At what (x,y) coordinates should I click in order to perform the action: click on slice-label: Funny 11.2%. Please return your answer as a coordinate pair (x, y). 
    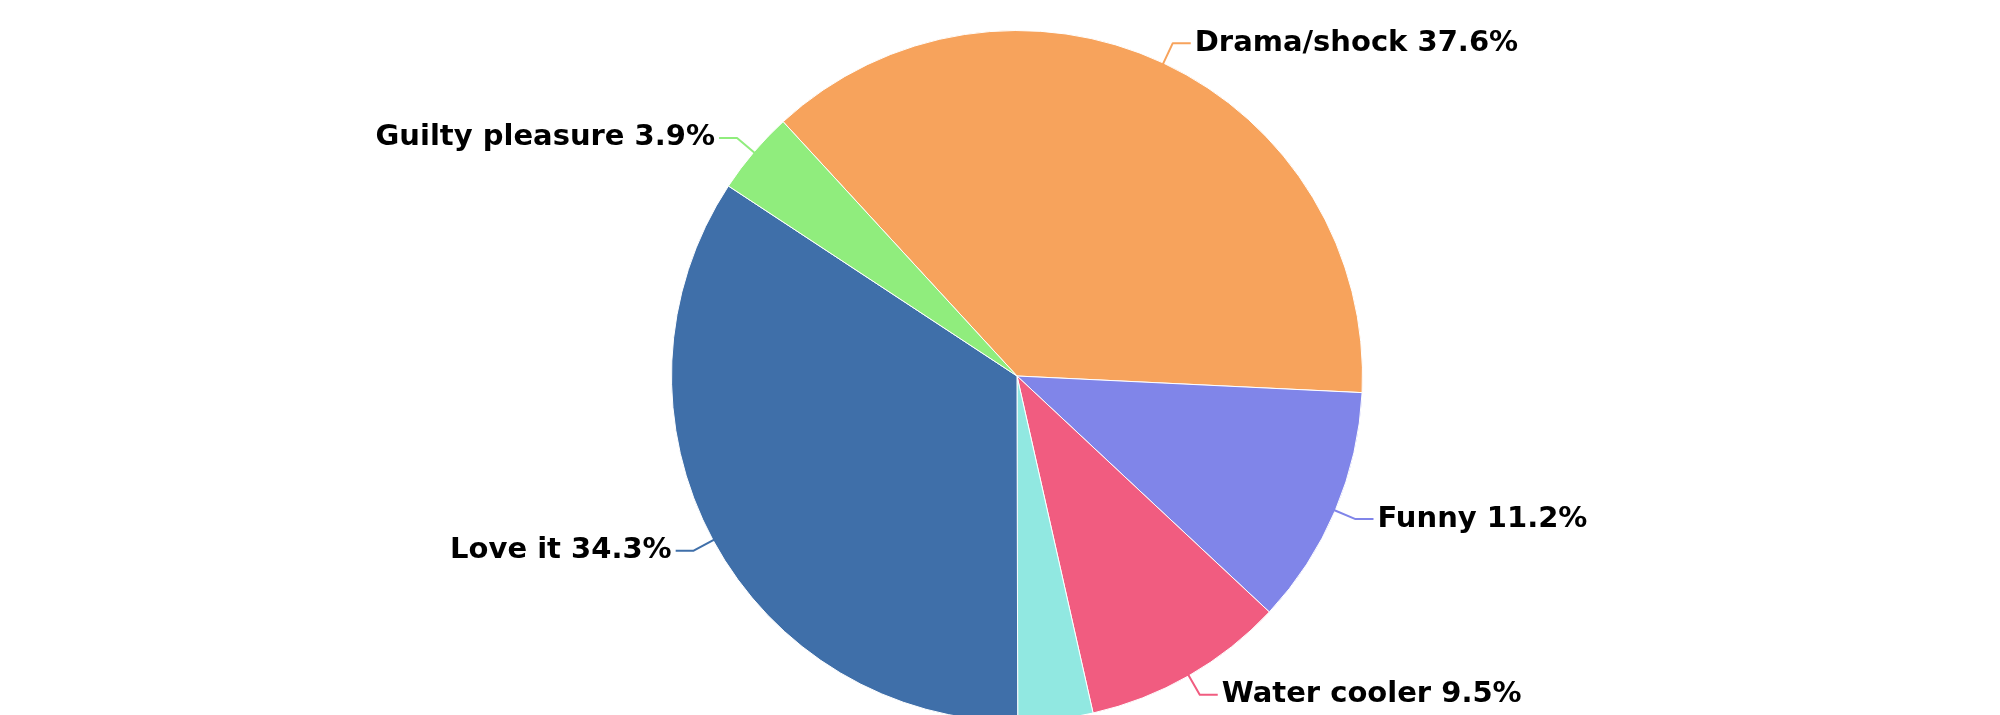
    Looking at the image, I should click on (1482, 516).